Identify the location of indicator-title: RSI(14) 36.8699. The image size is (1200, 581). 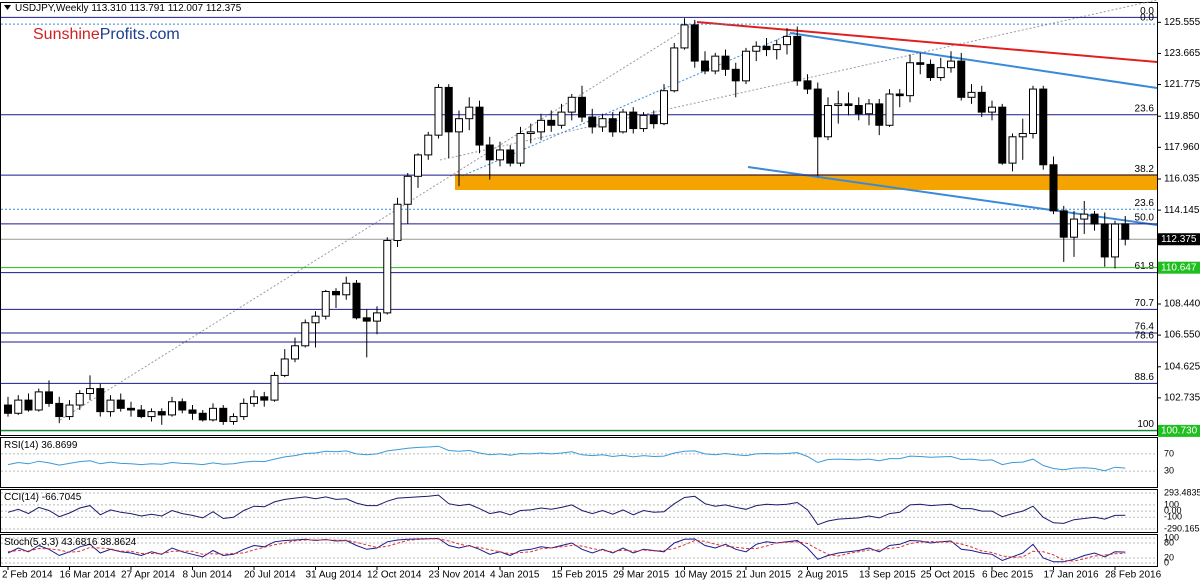
(41, 445).